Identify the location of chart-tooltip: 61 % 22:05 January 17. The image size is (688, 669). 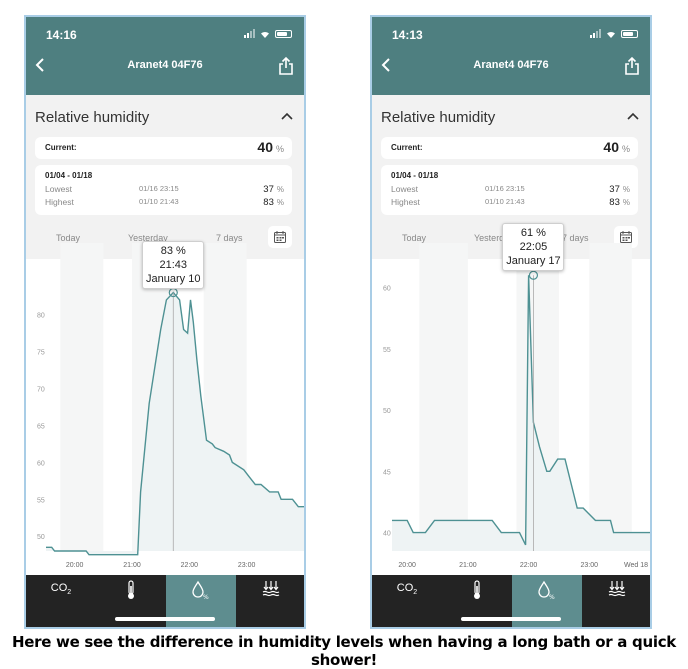
(533, 247).